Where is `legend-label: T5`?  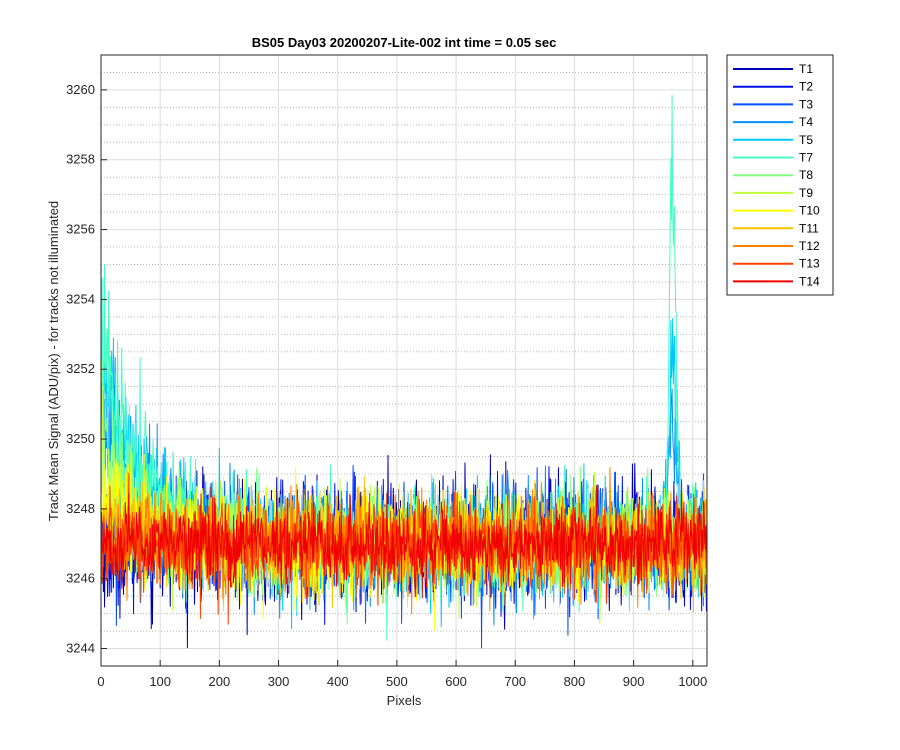 legend-label: T5 is located at coordinates (806, 140).